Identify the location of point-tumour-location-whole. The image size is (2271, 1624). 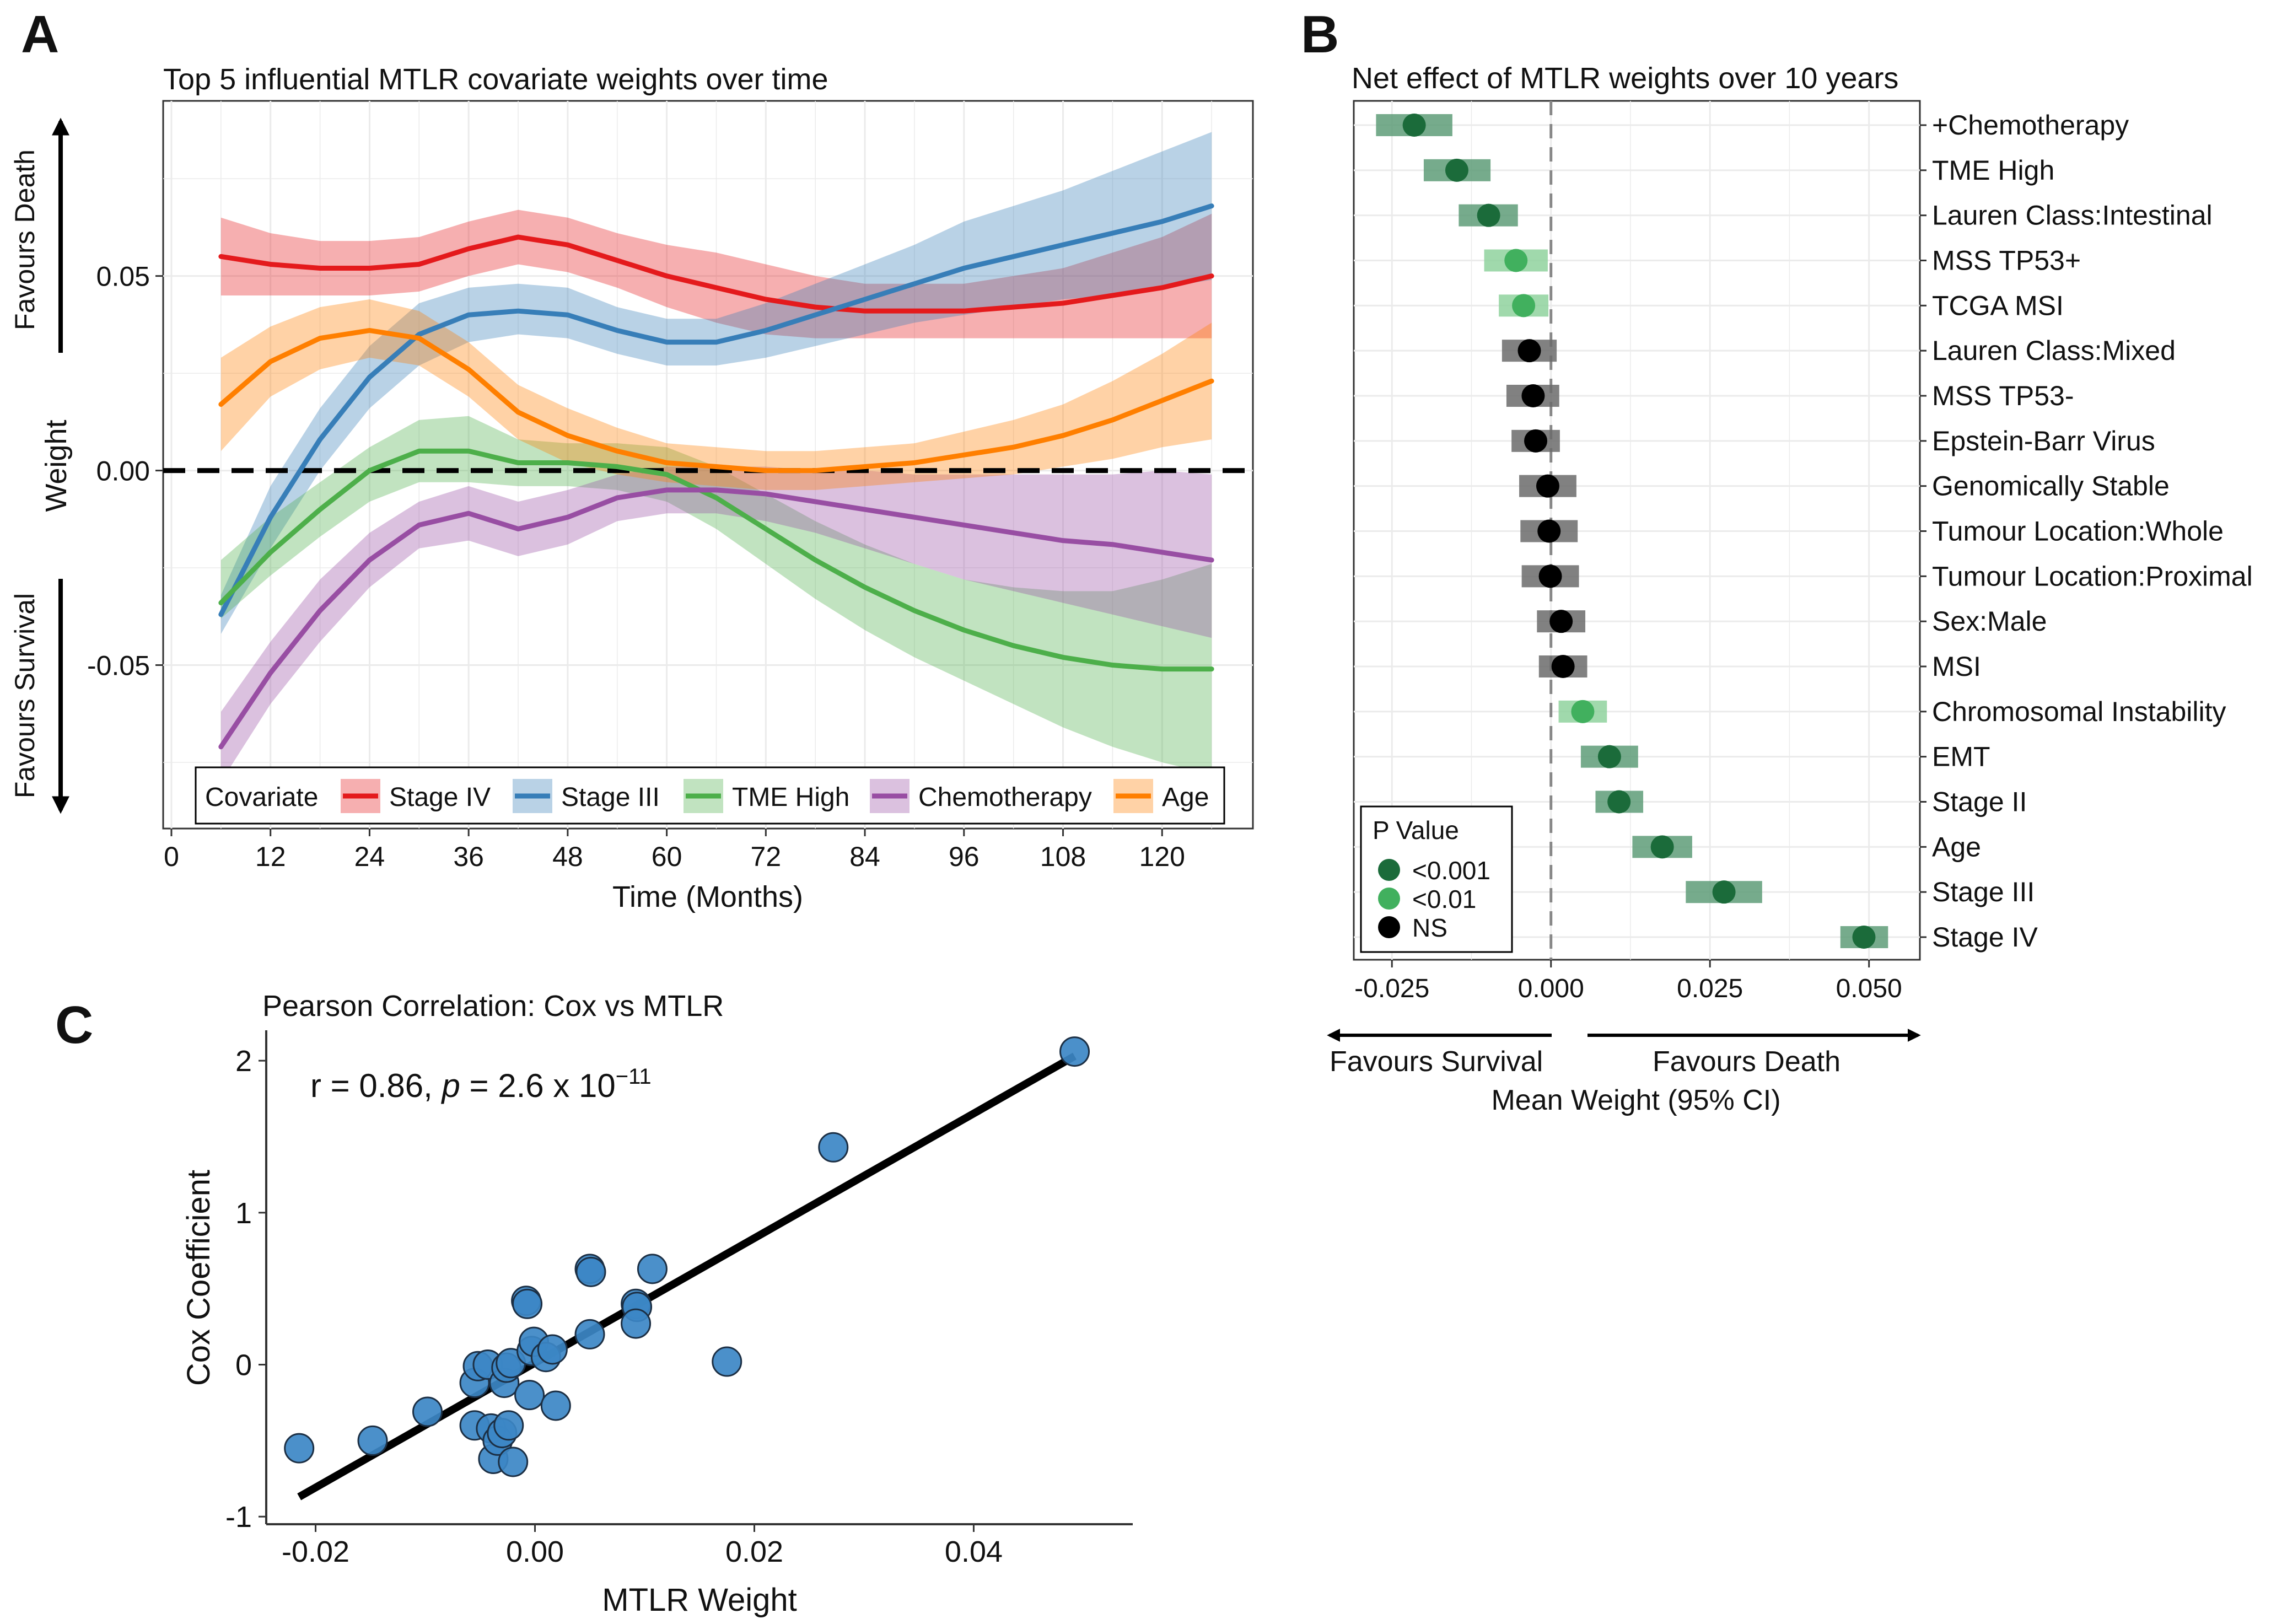
(1549, 531).